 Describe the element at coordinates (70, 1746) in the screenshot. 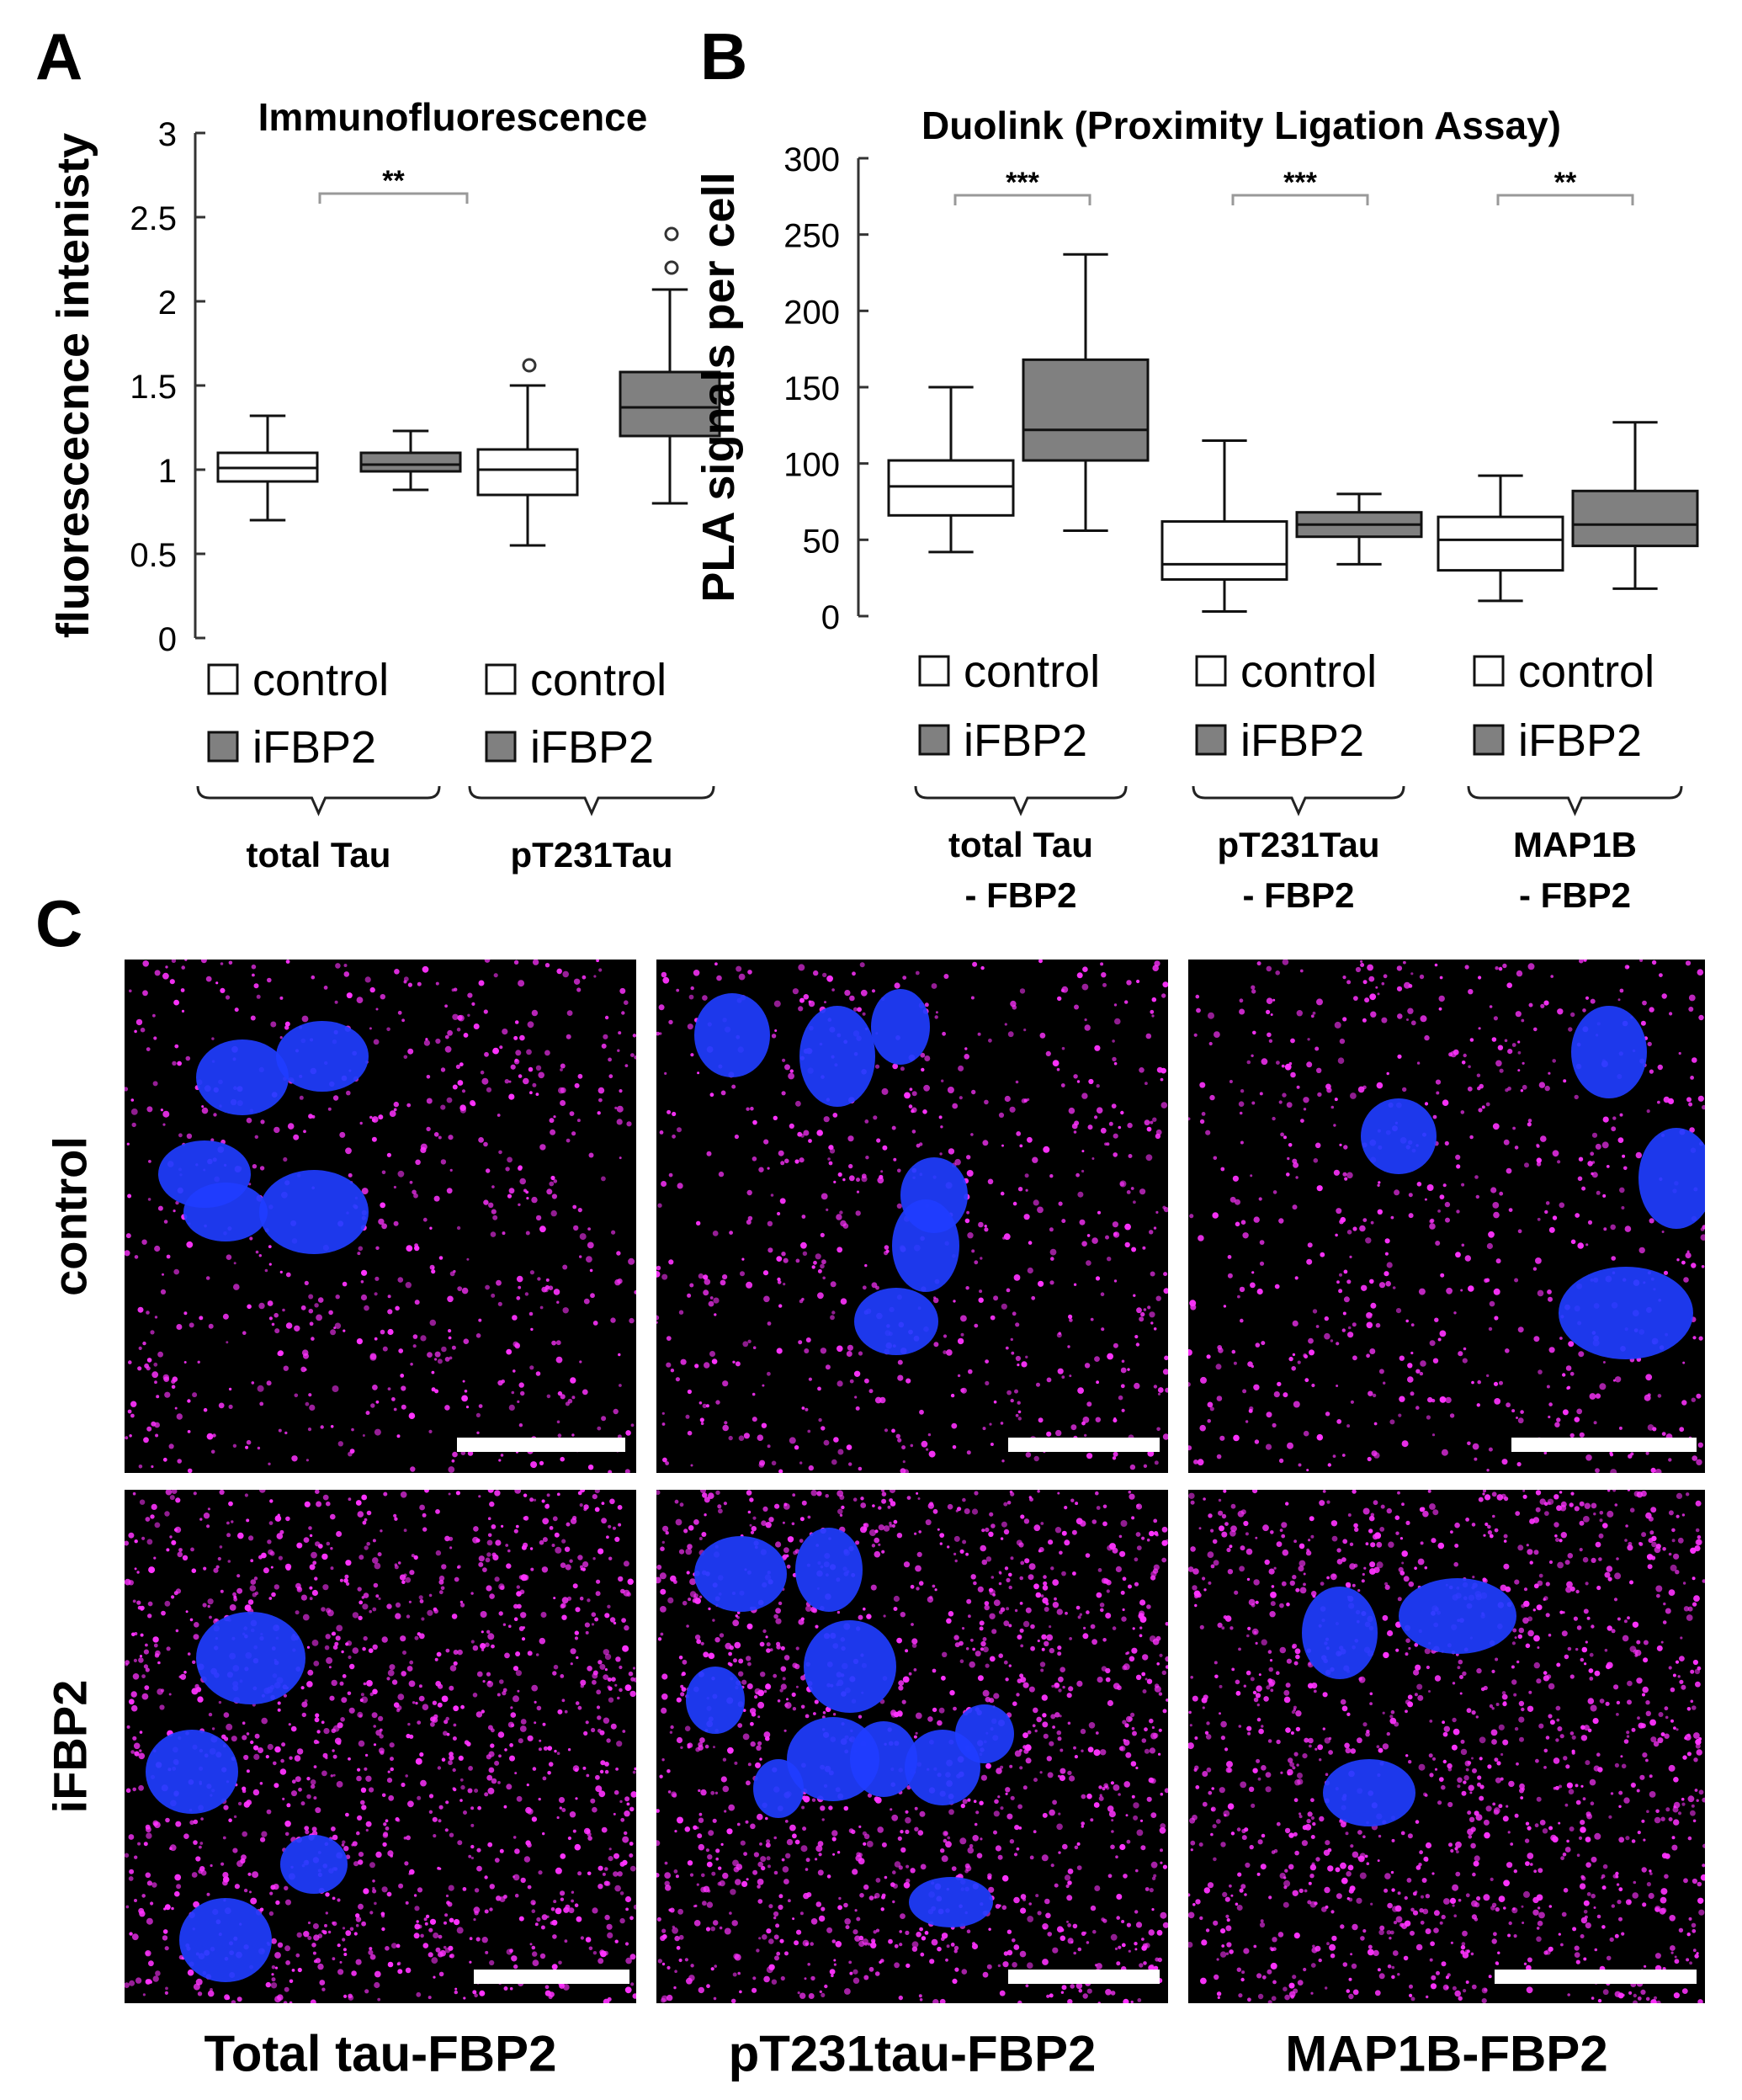

I see `row-label-ifbp2: iFBP2` at that location.